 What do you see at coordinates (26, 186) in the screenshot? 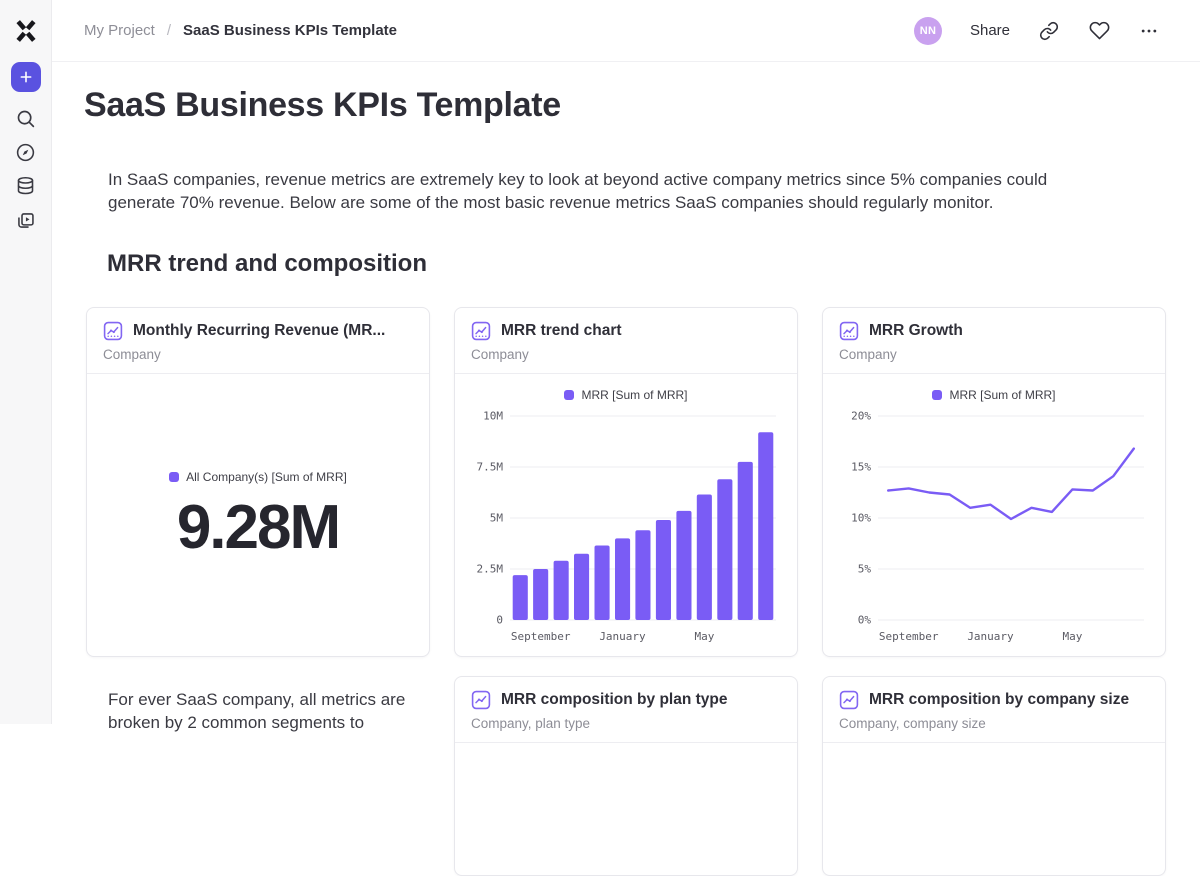
I see `data-database-icon` at bounding box center [26, 186].